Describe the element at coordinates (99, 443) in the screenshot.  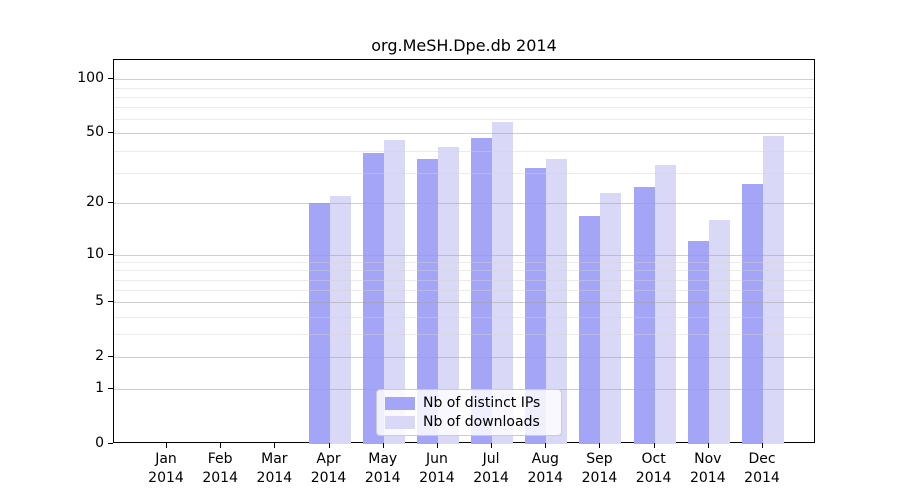
I see `y-tick-label: 0` at that location.